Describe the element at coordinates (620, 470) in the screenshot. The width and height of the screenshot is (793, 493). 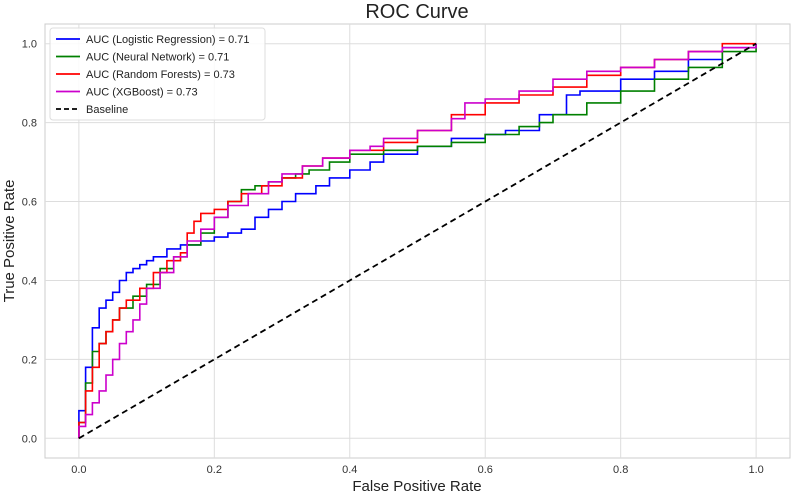
I see `x-tick-label: 0.8` at that location.